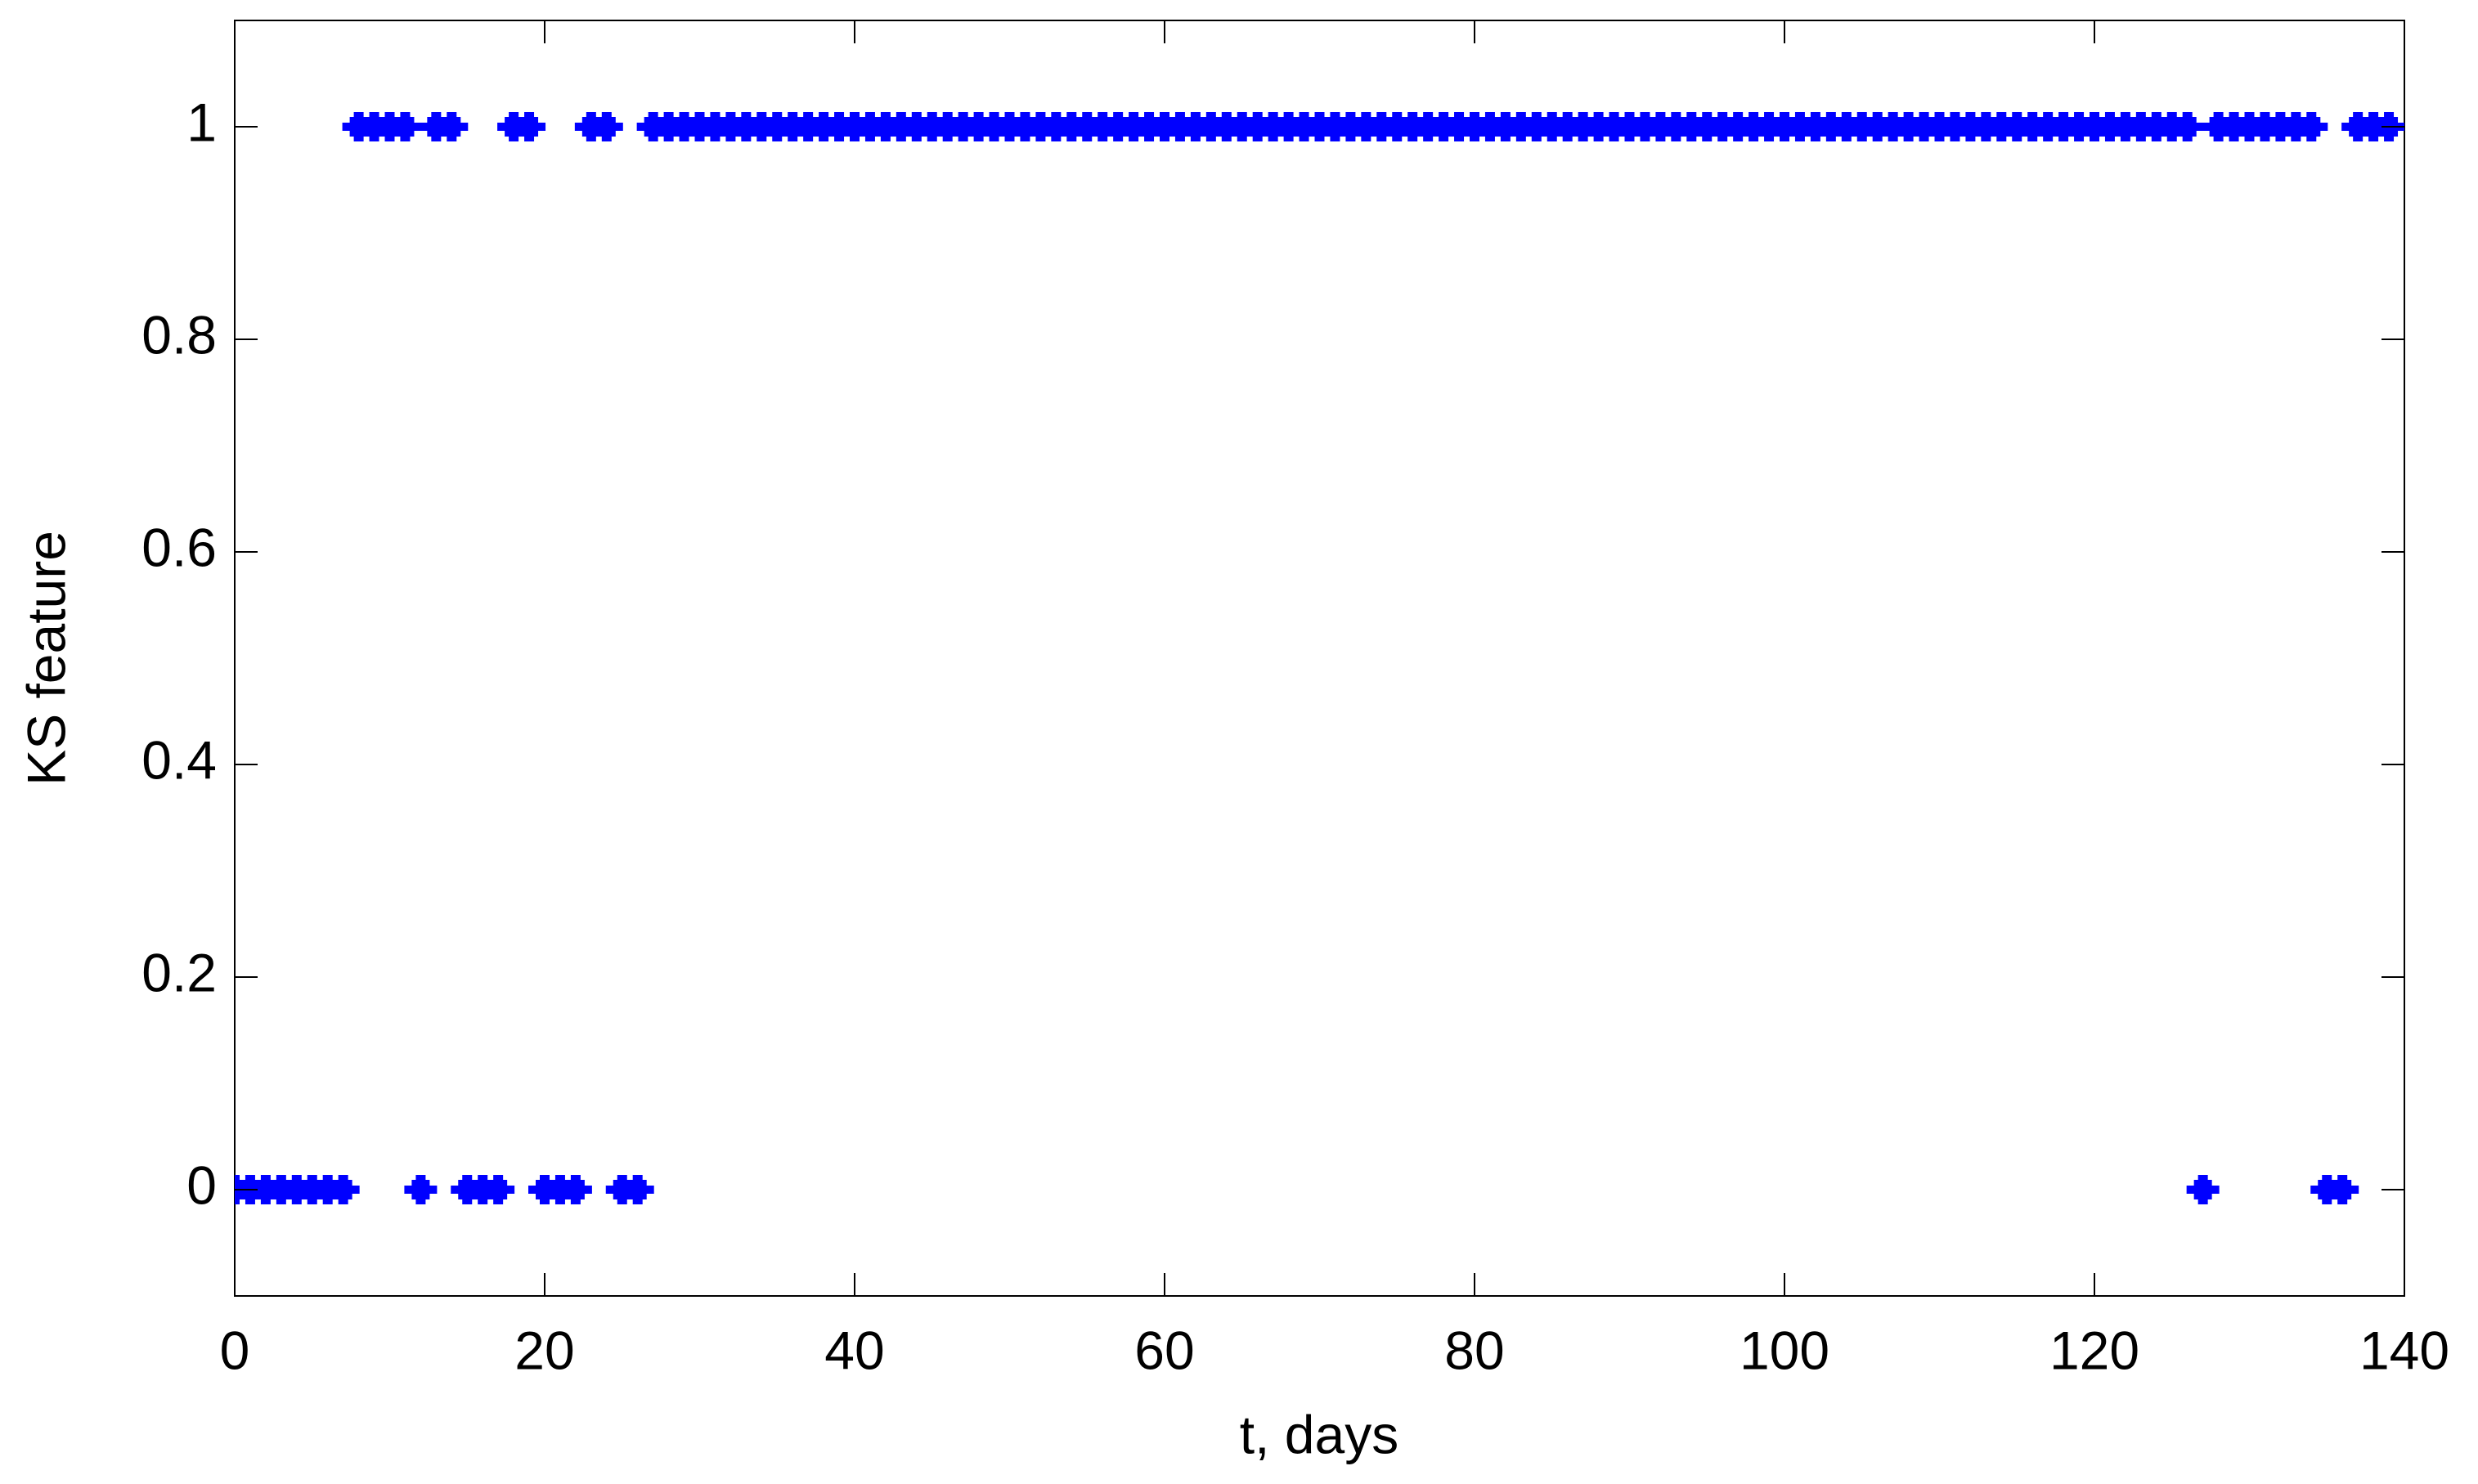 The height and width of the screenshot is (1484, 2478). What do you see at coordinates (1319, 1434) in the screenshot?
I see `x-axis-label: t, days` at bounding box center [1319, 1434].